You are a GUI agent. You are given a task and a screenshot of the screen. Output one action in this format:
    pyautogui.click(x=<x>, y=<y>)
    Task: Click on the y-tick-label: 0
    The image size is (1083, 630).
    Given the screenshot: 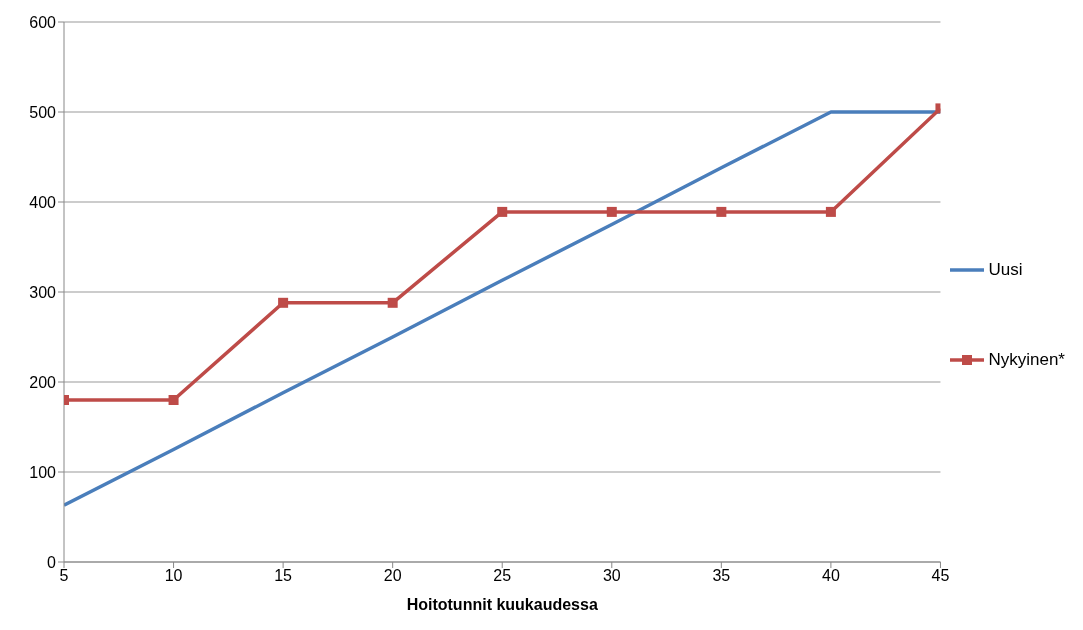 What is the action you would take?
    pyautogui.click(x=52, y=562)
    